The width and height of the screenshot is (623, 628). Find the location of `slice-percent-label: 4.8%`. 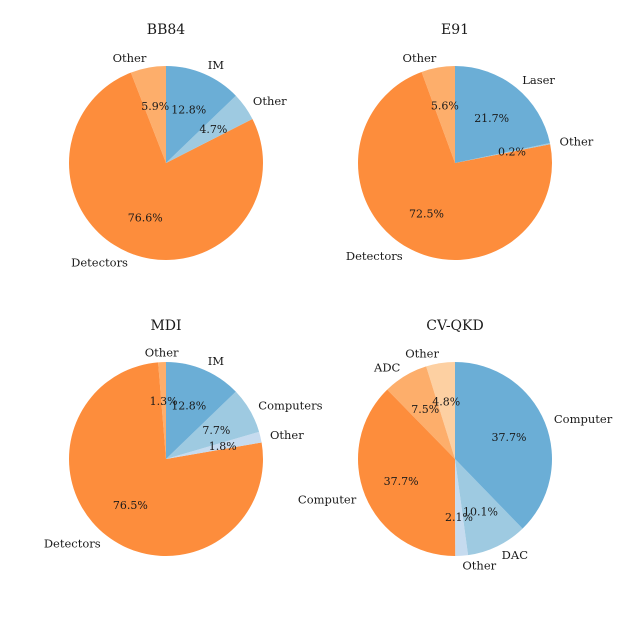

slice-percent-label: 4.8% is located at coordinates (446, 401).